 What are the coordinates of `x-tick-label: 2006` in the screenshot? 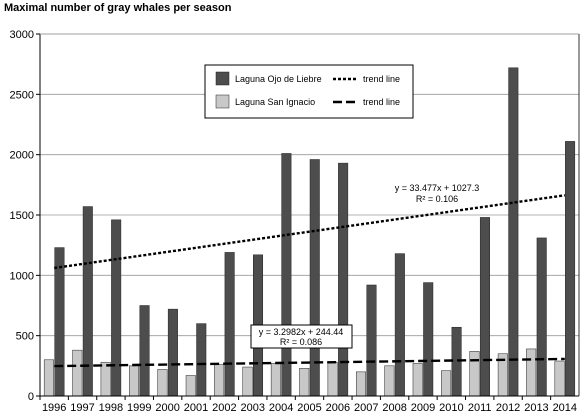 It's located at (338, 408).